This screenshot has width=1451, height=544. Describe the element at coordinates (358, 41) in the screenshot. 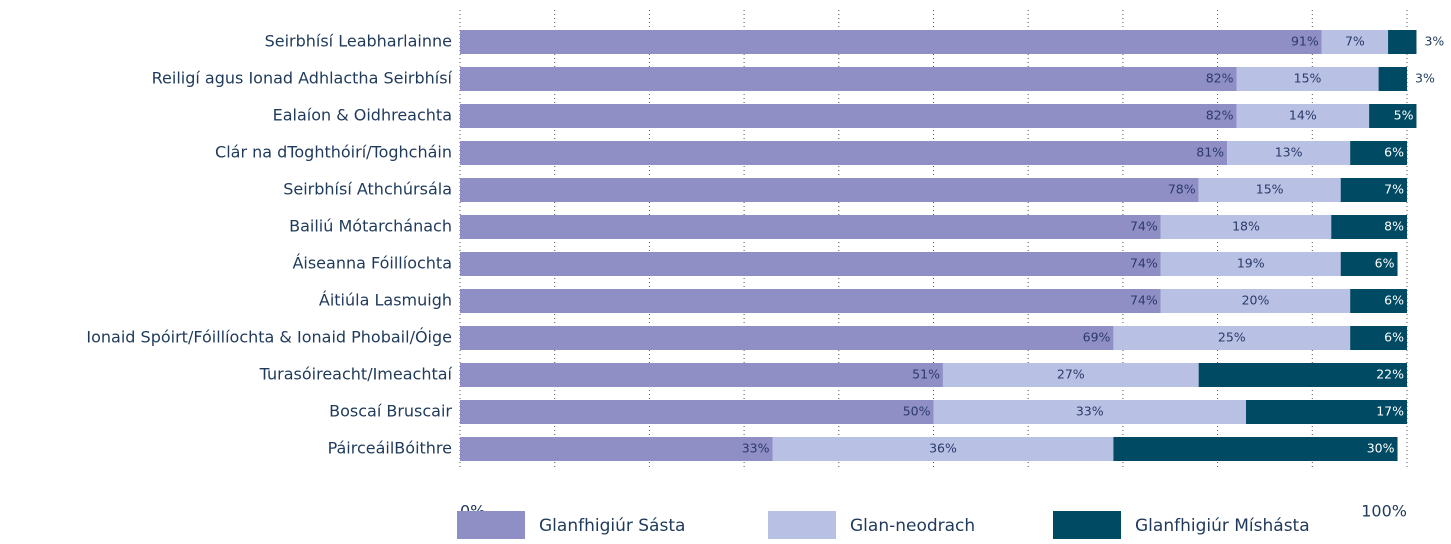

I see `category-label: Seirbhísí Leabharlainne` at that location.